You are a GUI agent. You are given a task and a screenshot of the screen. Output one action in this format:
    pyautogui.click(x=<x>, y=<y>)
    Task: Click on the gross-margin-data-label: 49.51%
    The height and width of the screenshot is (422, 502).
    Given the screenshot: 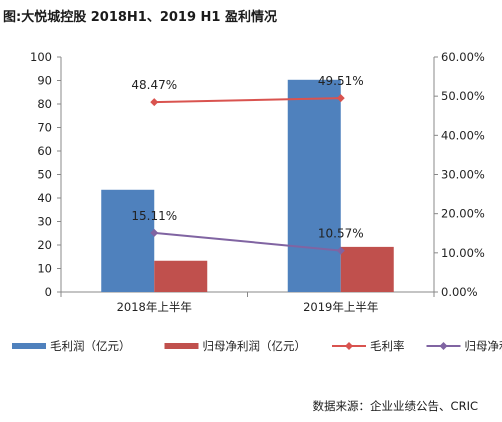 What is the action you would take?
    pyautogui.click(x=341, y=81)
    